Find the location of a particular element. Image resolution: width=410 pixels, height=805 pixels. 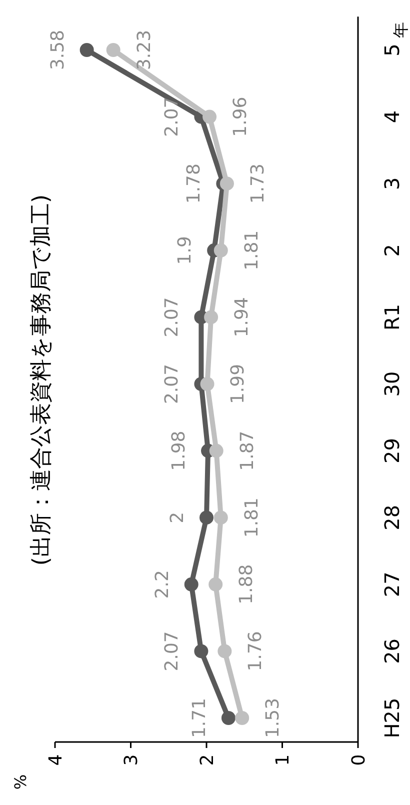

data-label: 1.71 is located at coordinates (199, 718).